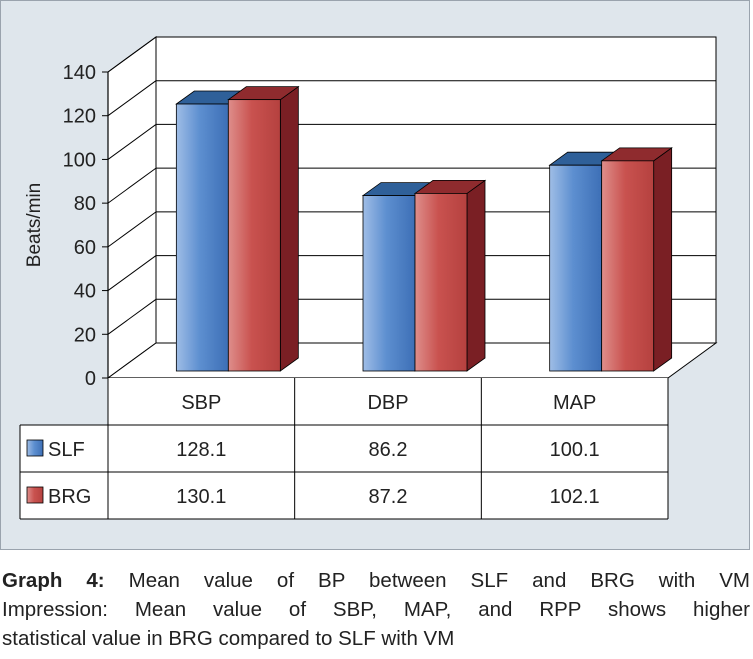 This screenshot has height=659, width=753. Describe the element at coordinates (85, 292) in the screenshot. I see `y-tick-label: 40` at that location.